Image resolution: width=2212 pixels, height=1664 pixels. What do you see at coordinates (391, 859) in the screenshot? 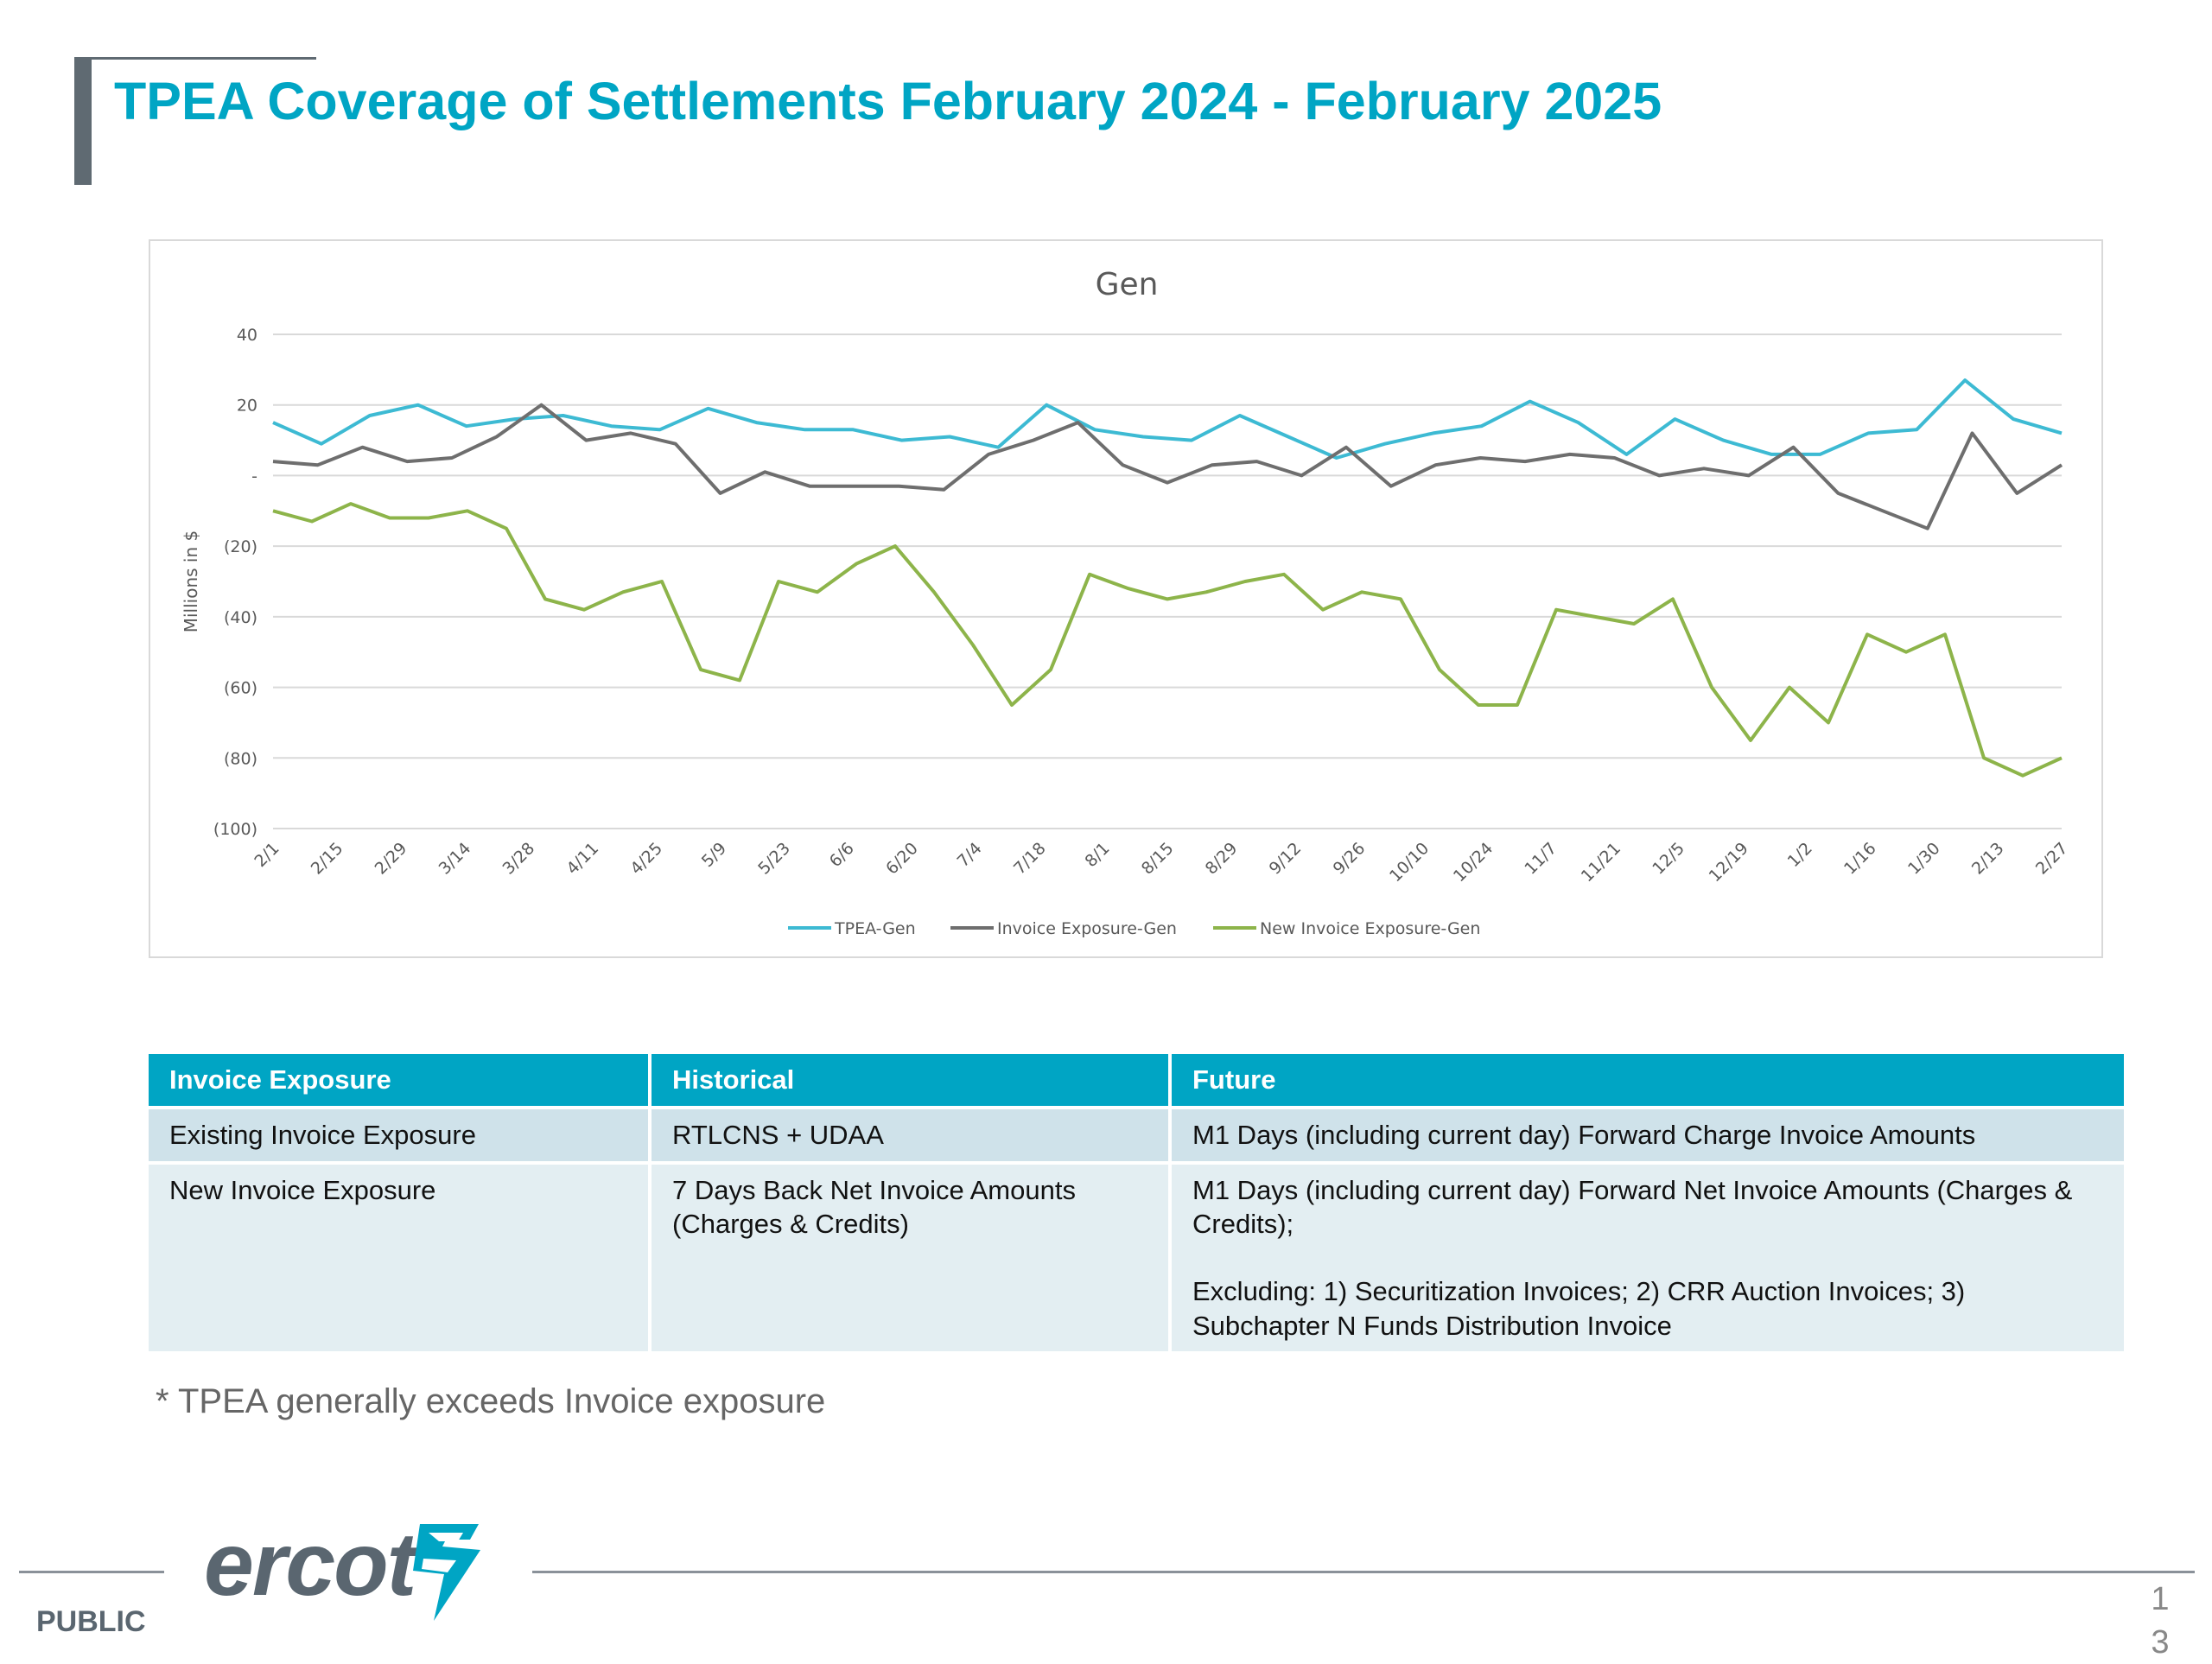
I see `x-tick-label: 2/29` at bounding box center [391, 859].